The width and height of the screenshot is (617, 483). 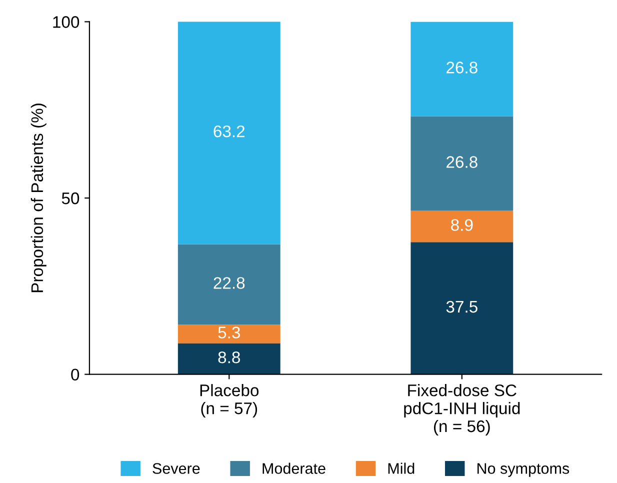 I want to click on data-label: 5.3, so click(x=229, y=332).